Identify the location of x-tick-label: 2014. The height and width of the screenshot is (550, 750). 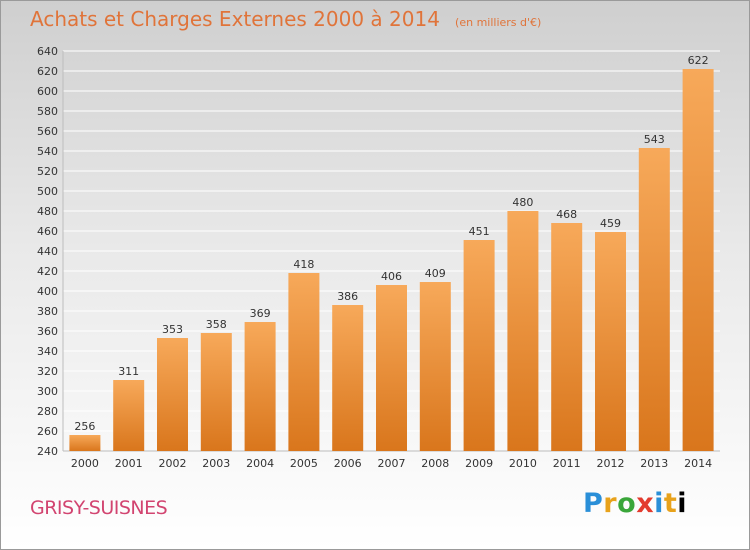
(698, 463).